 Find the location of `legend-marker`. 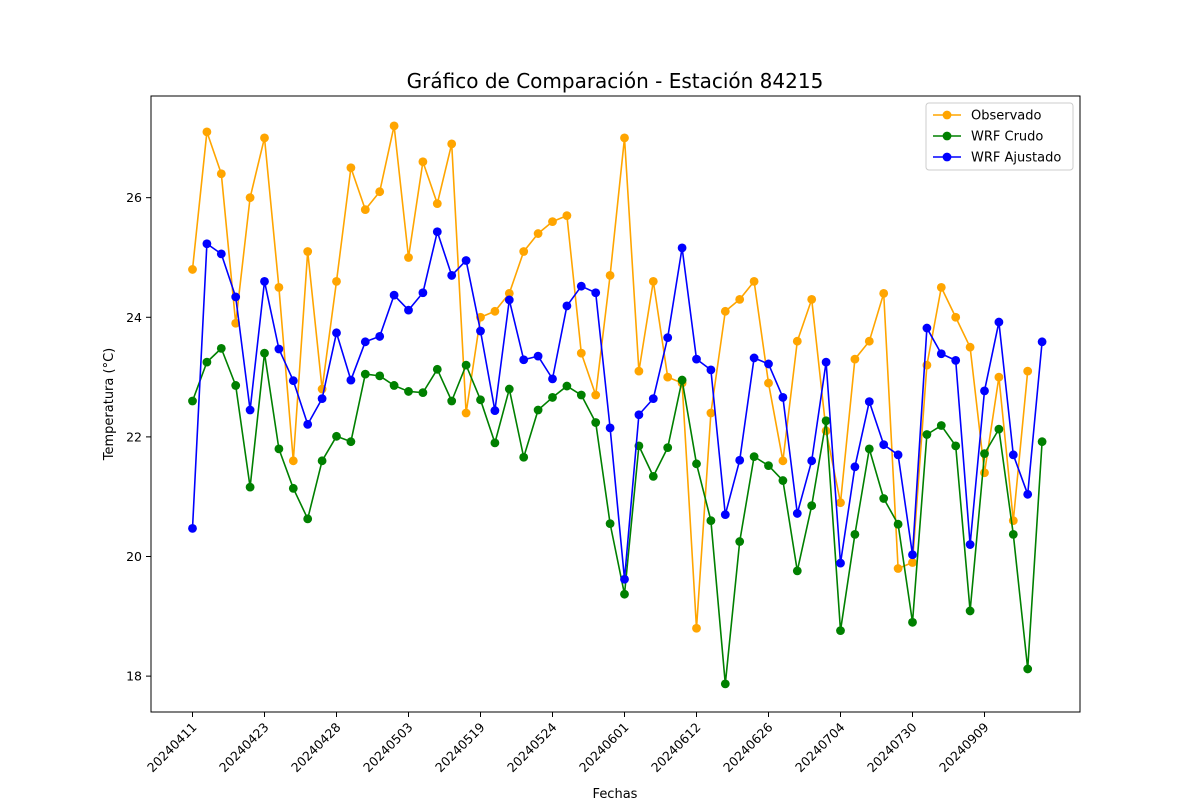

legend-marker is located at coordinates (947, 157).